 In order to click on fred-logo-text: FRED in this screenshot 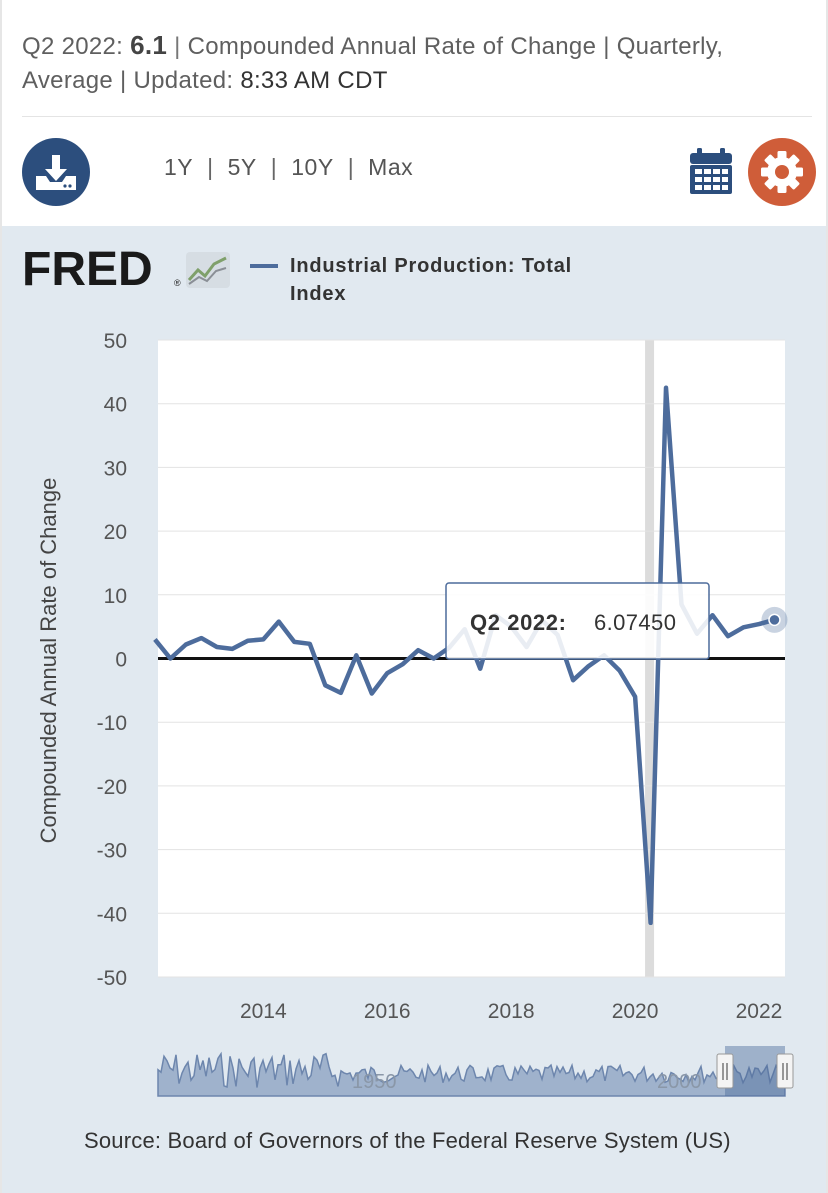, I will do `click(87, 269)`.